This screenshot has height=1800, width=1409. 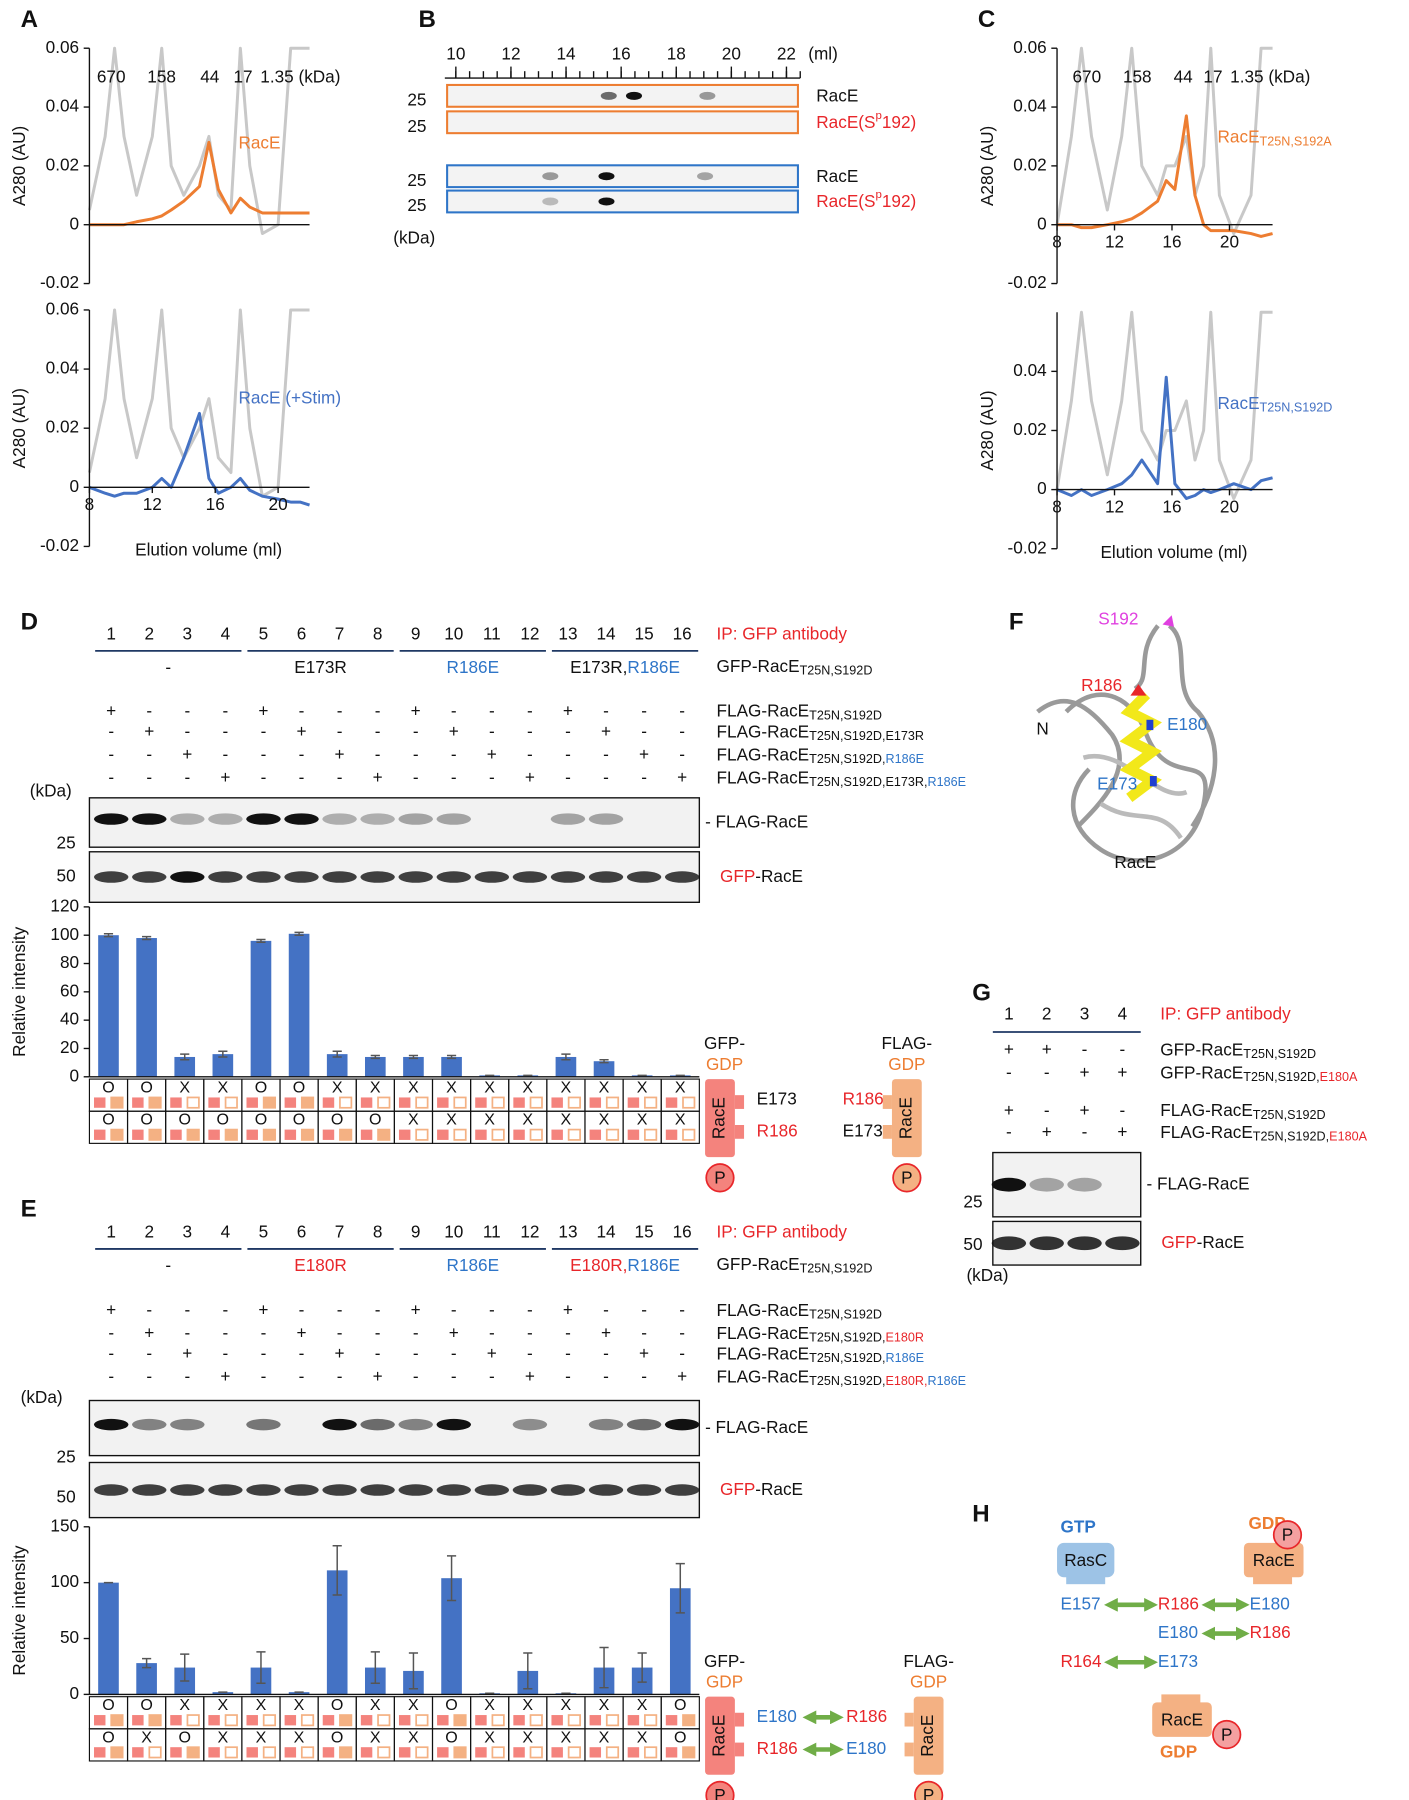 What do you see at coordinates (264, 633) in the screenshot?
I see `lane-number: 5` at bounding box center [264, 633].